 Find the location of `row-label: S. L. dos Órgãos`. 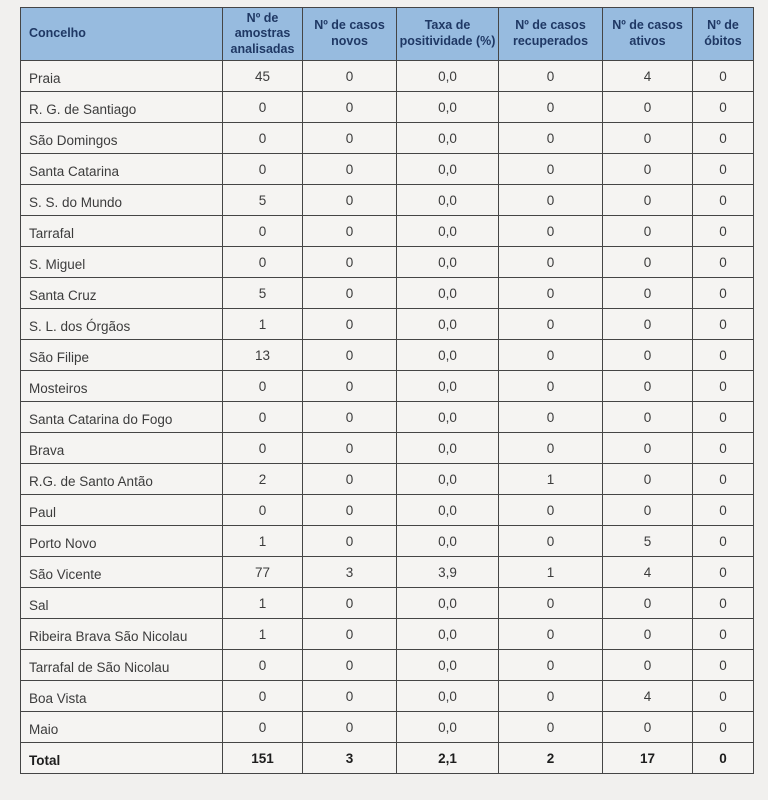

row-label: S. L. dos Órgãos is located at coordinates (121, 324).